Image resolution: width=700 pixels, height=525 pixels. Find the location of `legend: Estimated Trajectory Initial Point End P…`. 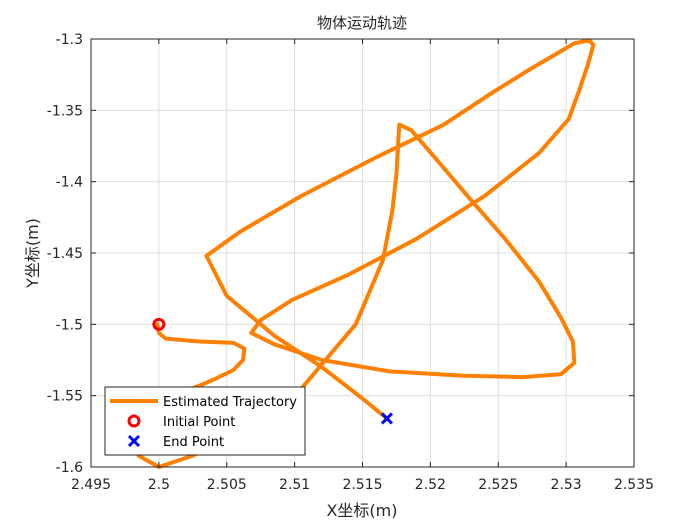

legend: Estimated Trajectory Initial Point End P… is located at coordinates (205, 421).